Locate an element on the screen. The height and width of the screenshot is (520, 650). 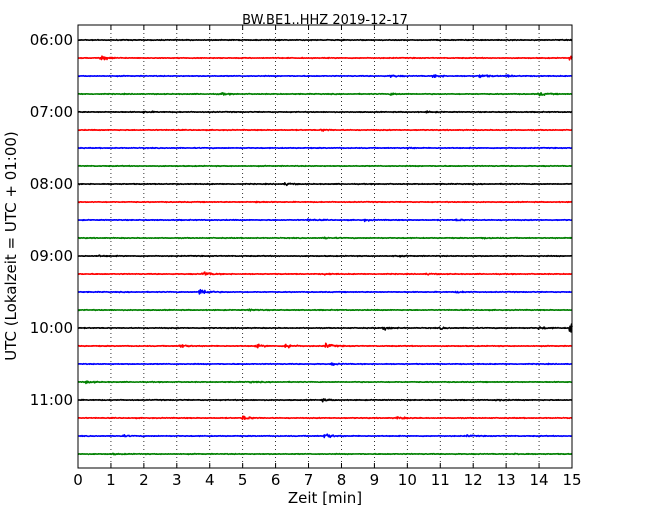
x-tick-label: 7 is located at coordinates (309, 480).